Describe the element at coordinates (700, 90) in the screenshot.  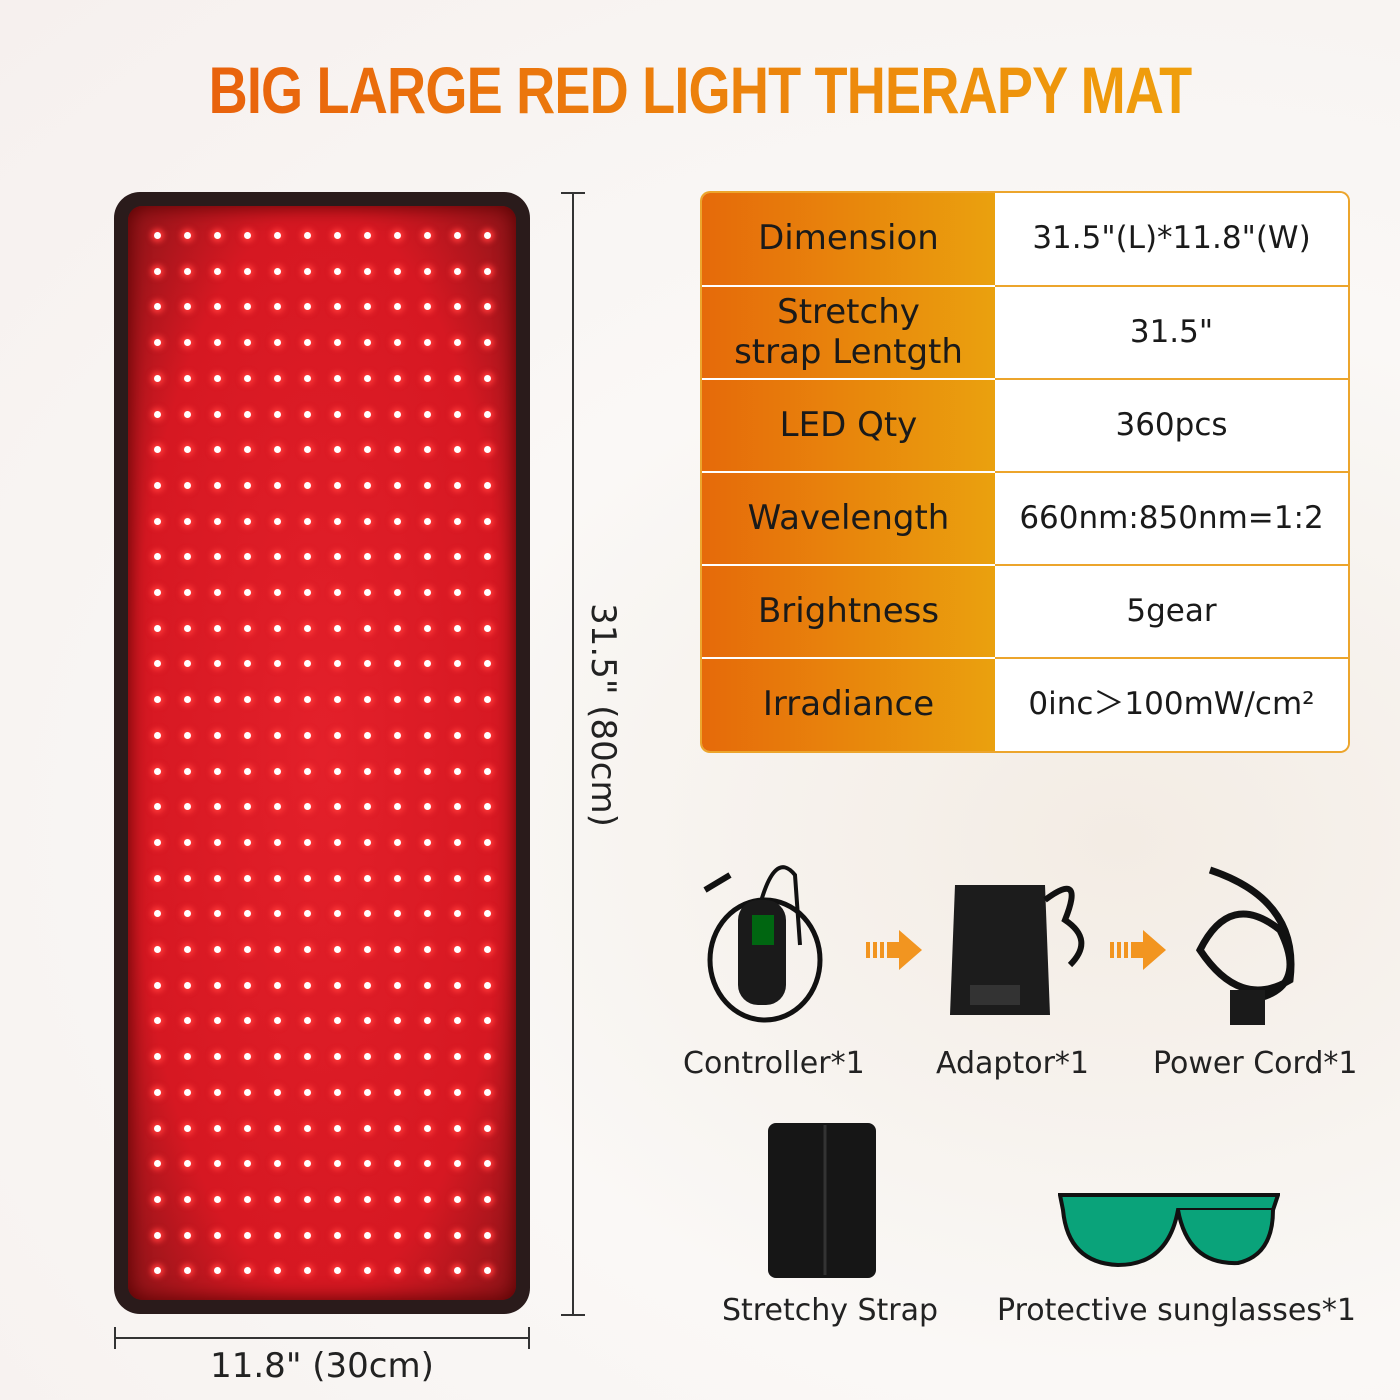
I see `page-title: BIG LARGE RED LIGHT THERAPY MAT` at that location.